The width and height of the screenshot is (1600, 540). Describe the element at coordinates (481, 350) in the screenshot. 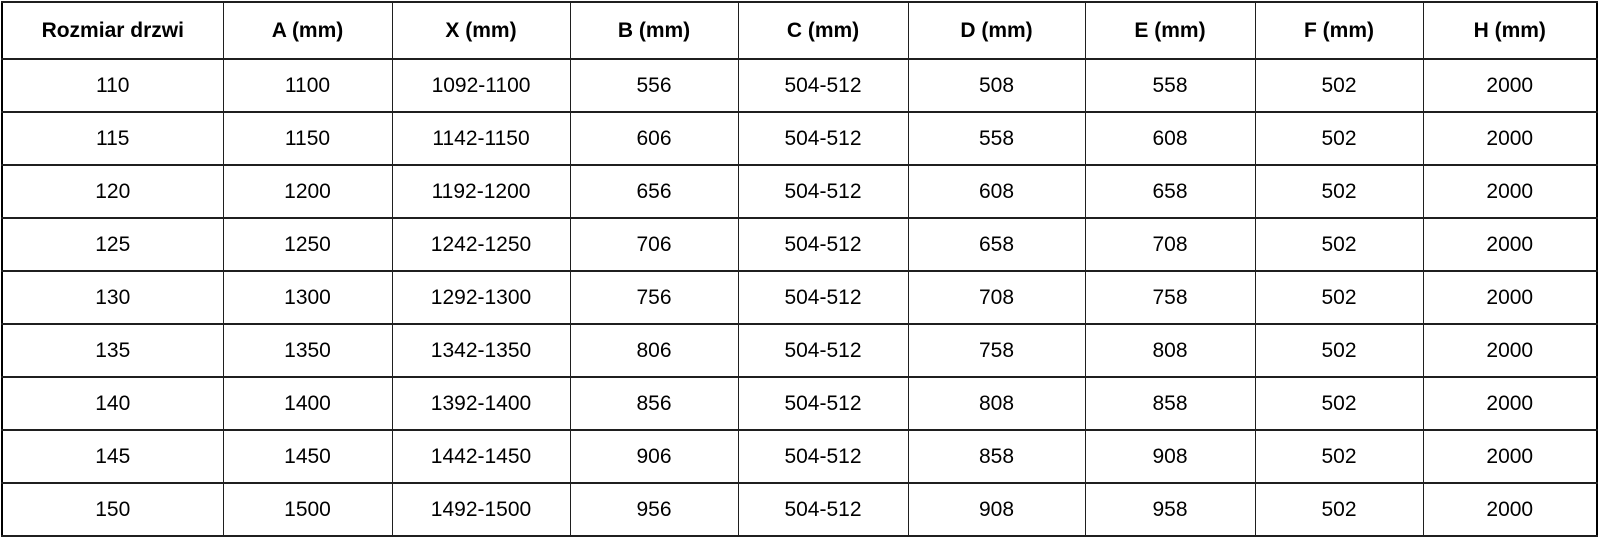

I see `table-cell: 1342-1350` at that location.